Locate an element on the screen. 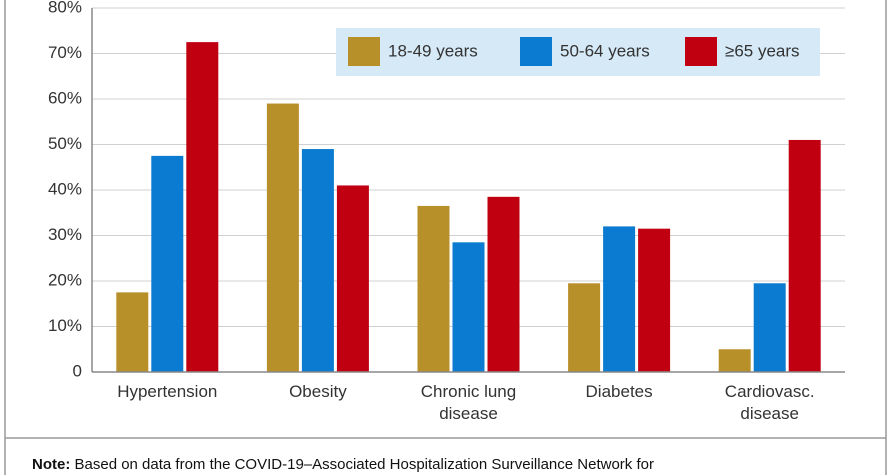  y-tick-label: 0 is located at coordinates (77, 370).